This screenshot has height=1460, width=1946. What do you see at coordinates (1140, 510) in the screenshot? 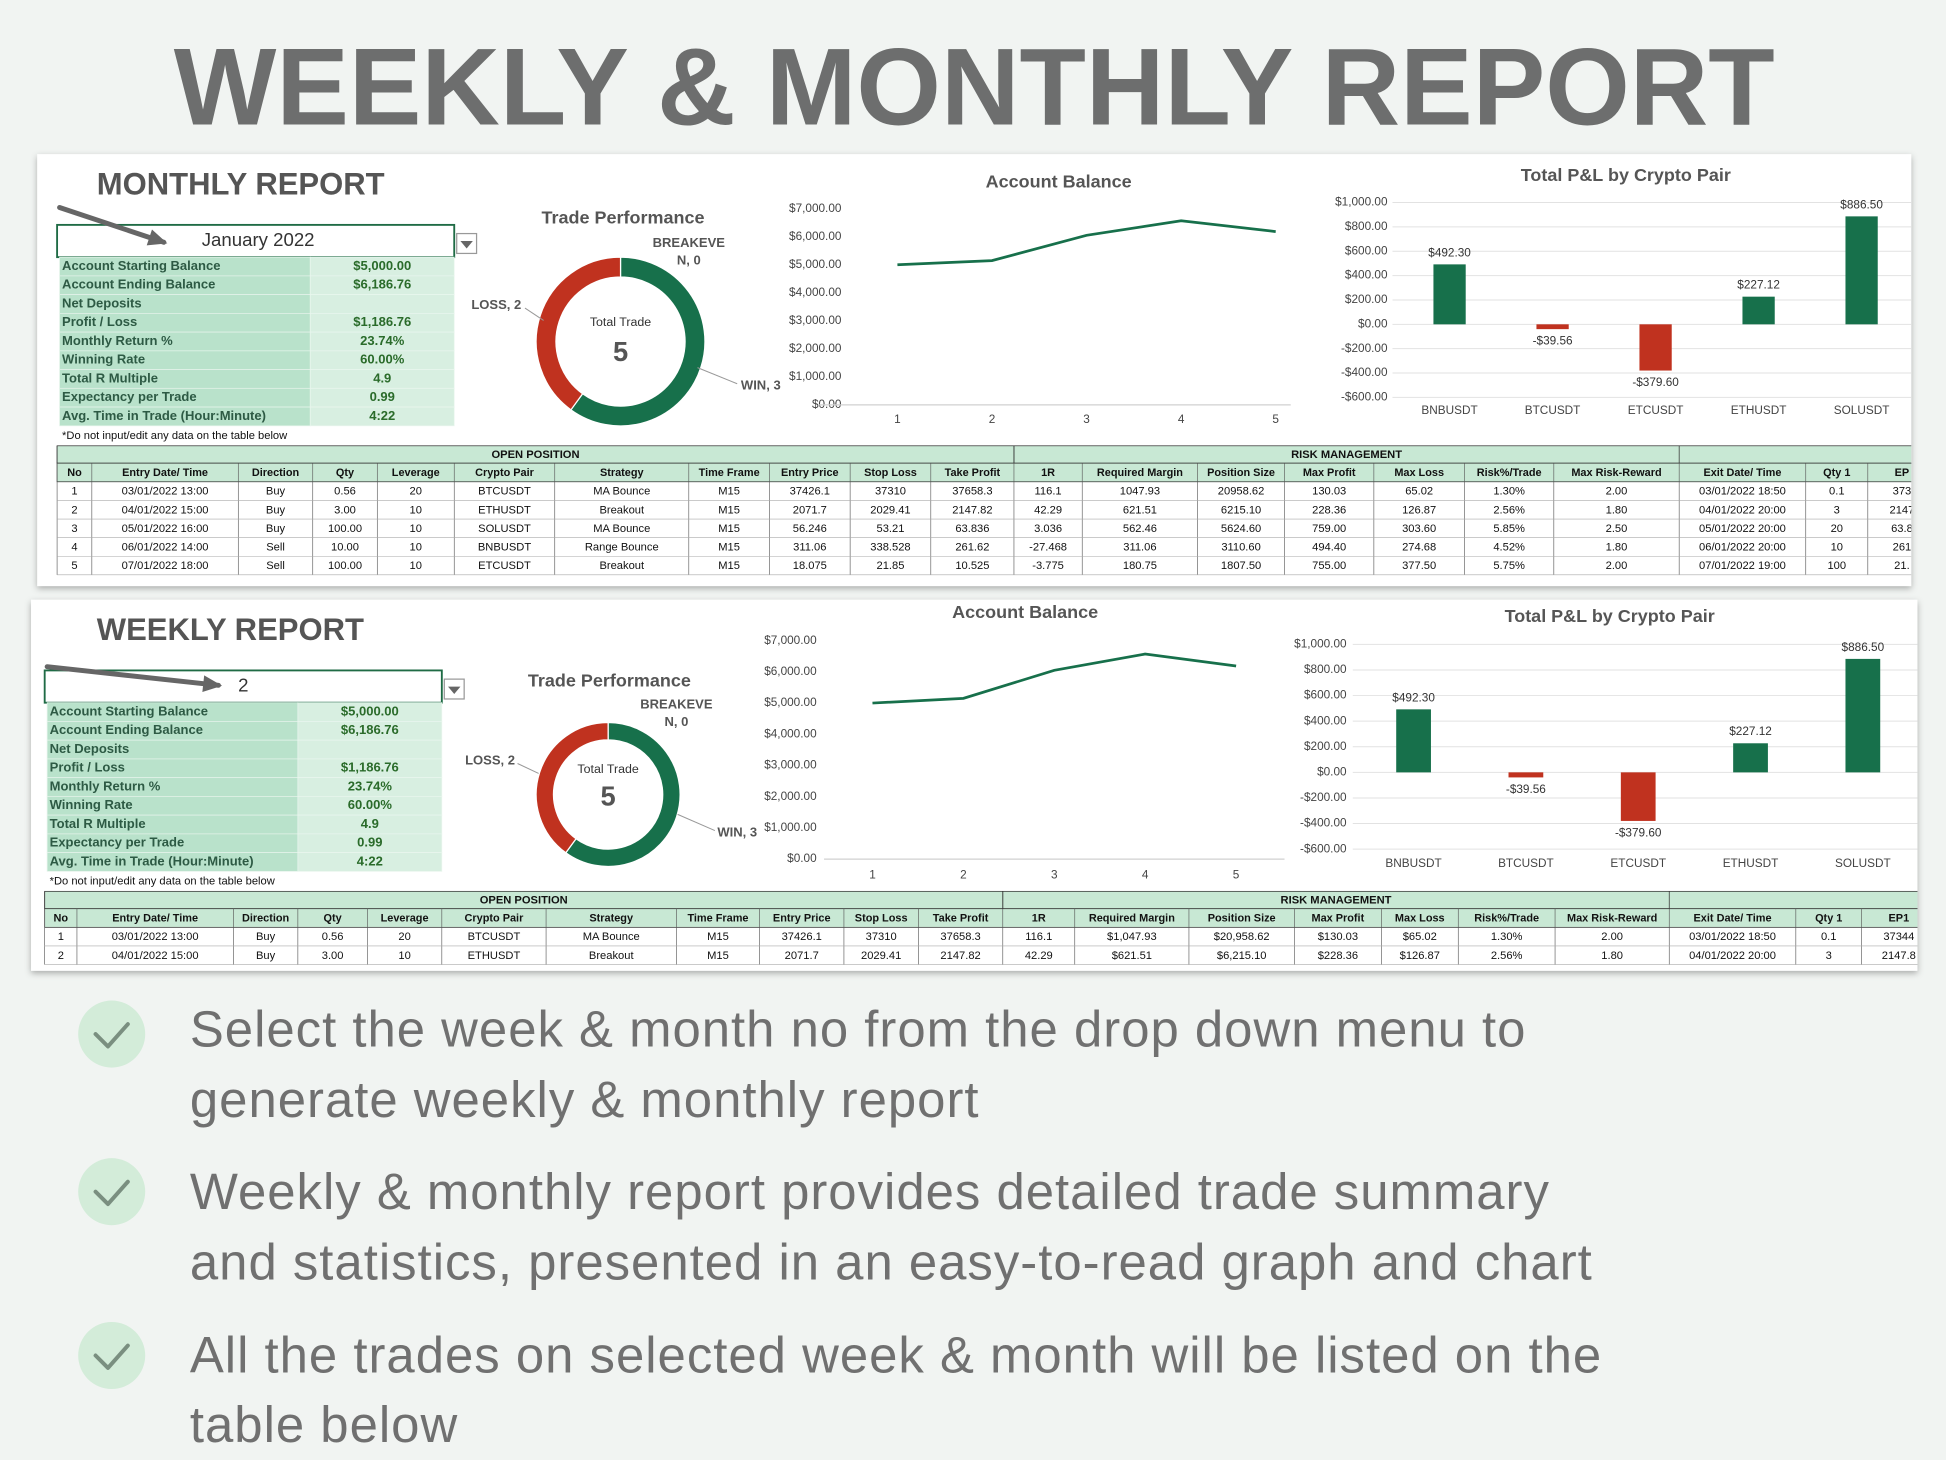
I see `table-cell: 621.51` at bounding box center [1140, 510].